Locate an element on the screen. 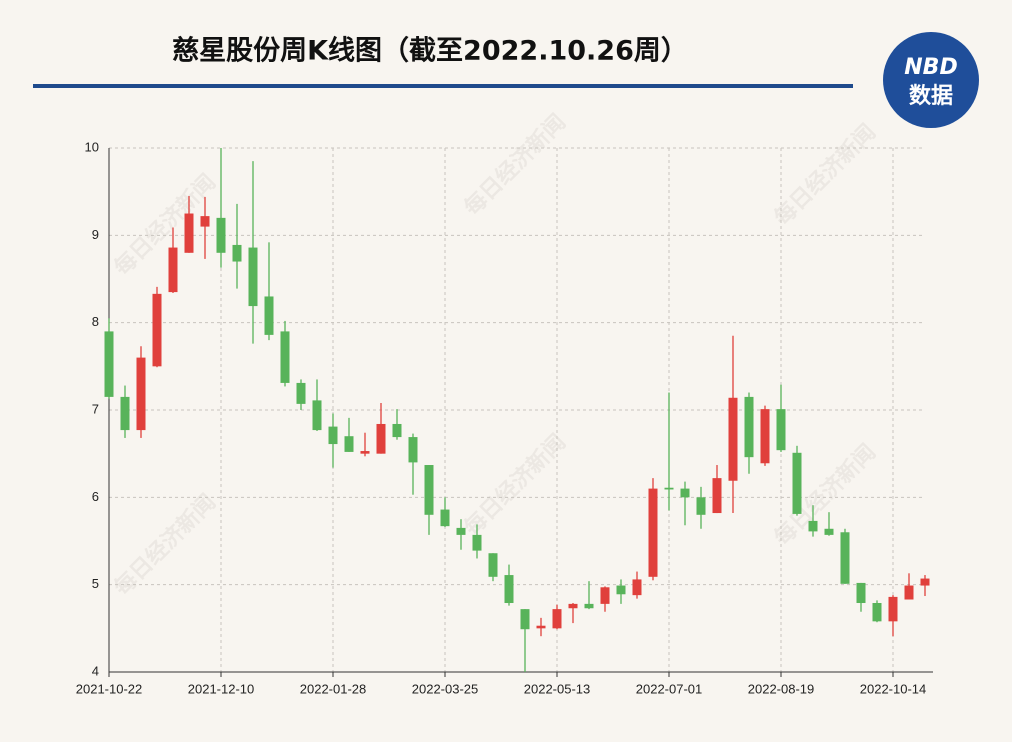 This screenshot has height=742, width=1012. x-tick-label: 2022-03-25 is located at coordinates (445, 688).